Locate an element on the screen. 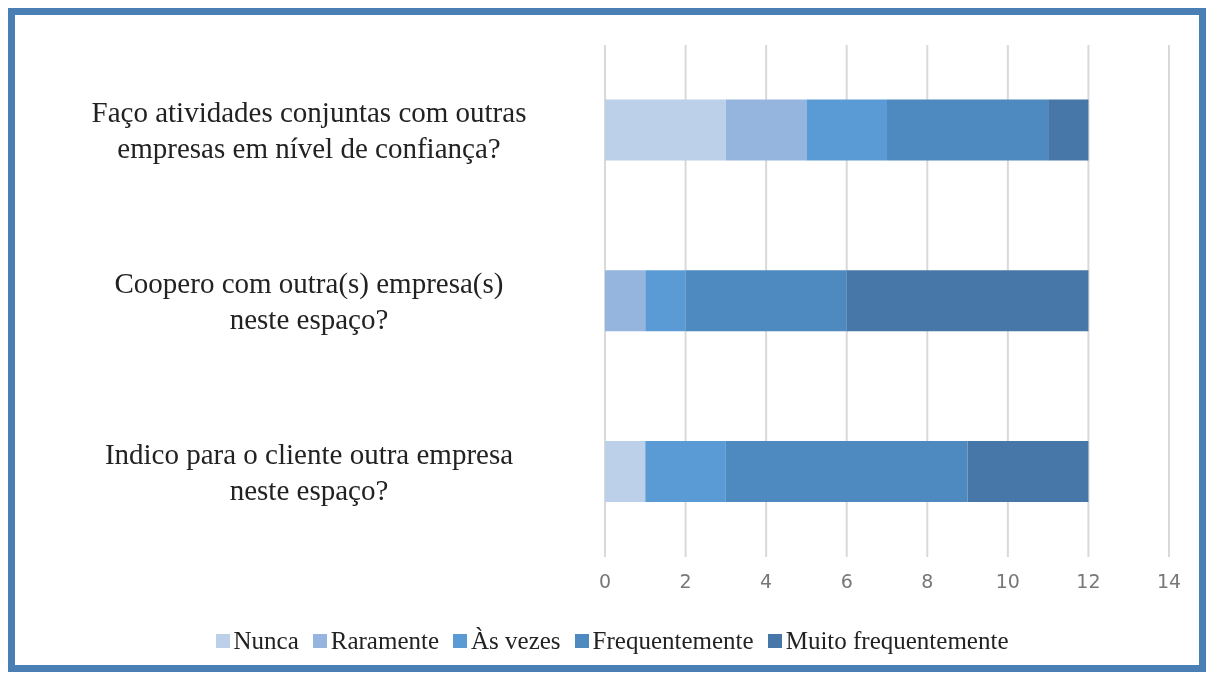 The height and width of the screenshot is (680, 1214). x-tick-label: 14 is located at coordinates (1169, 581).